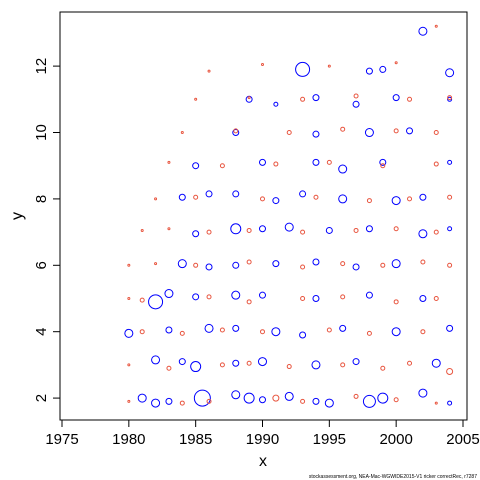 The height and width of the screenshot is (480, 480). What do you see at coordinates (263, 461) in the screenshot?
I see `x-axis-label: x` at bounding box center [263, 461].